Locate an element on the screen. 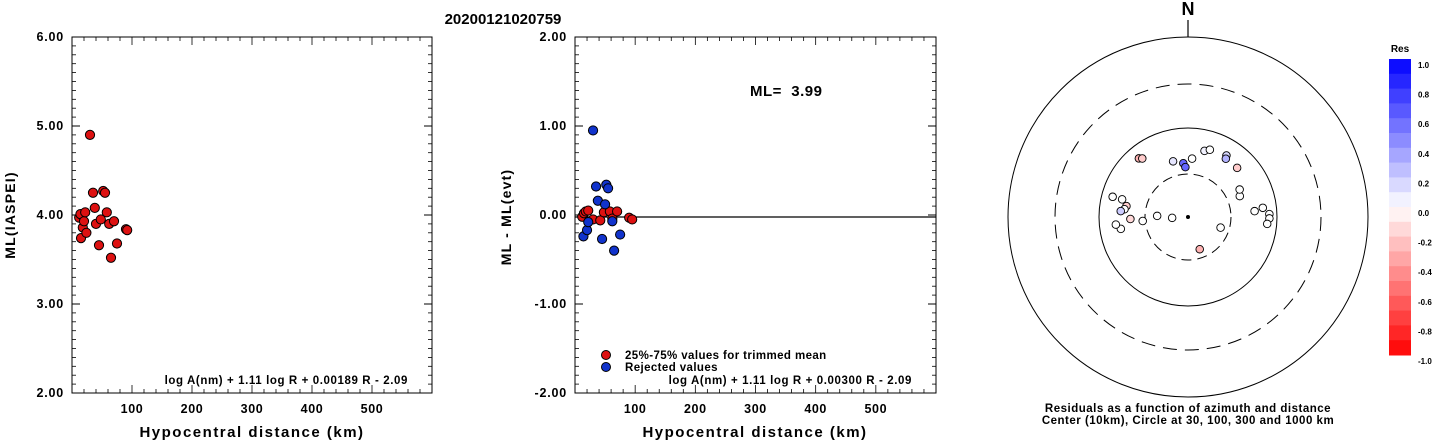 Image resolution: width=1437 pixels, height=441 pixels. left-y-axis-label: ML(IASPEI) is located at coordinates (10, 214).